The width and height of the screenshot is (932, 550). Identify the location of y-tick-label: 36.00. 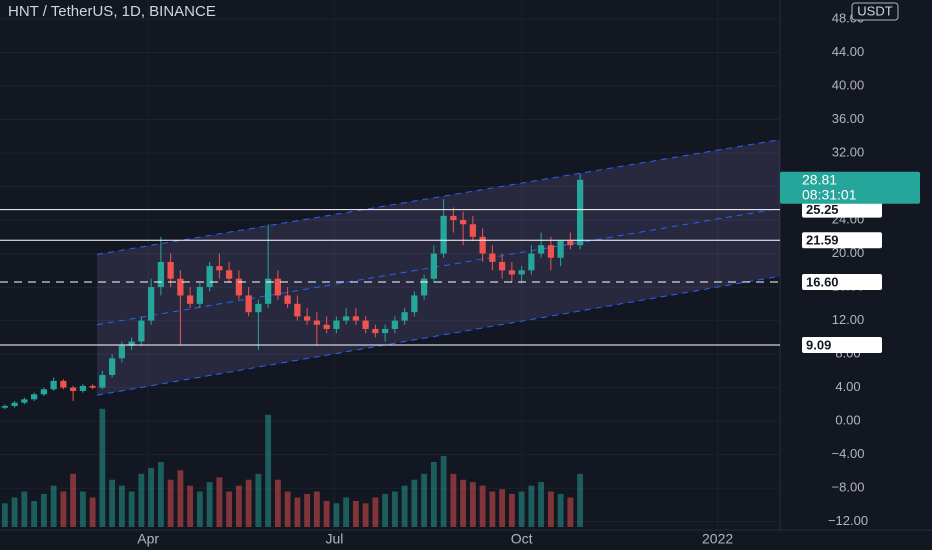
(848, 118).